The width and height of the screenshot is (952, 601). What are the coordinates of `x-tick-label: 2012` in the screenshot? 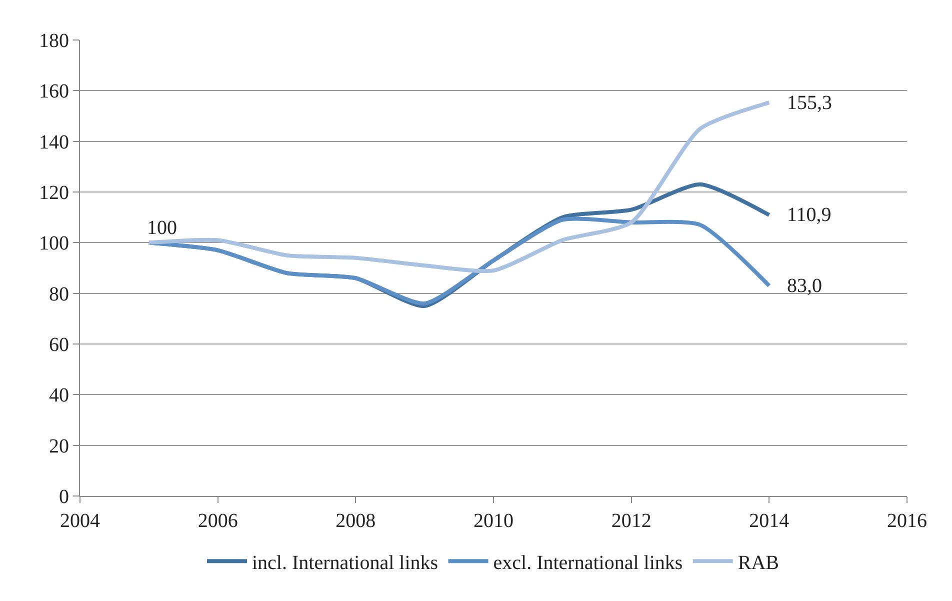 It's located at (631, 521).